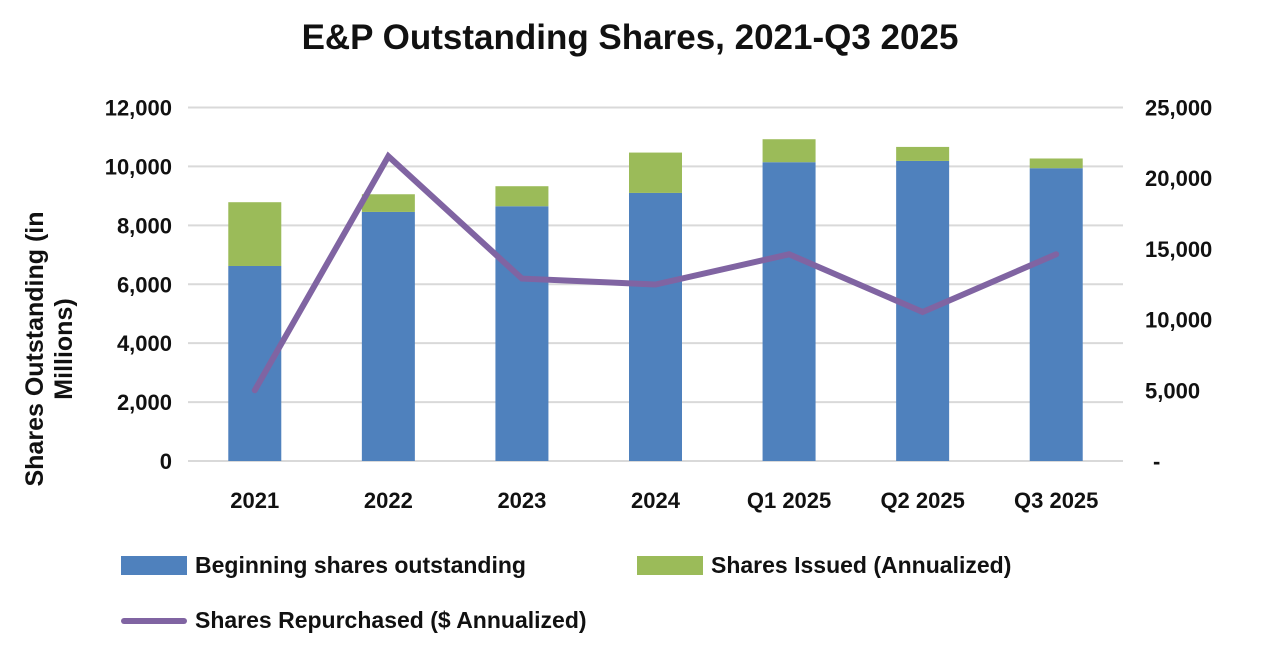 The image size is (1279, 663). What do you see at coordinates (630, 37) in the screenshot?
I see `chart-title: E&P Outstanding Shares, 2021-Q3 2025` at bounding box center [630, 37].